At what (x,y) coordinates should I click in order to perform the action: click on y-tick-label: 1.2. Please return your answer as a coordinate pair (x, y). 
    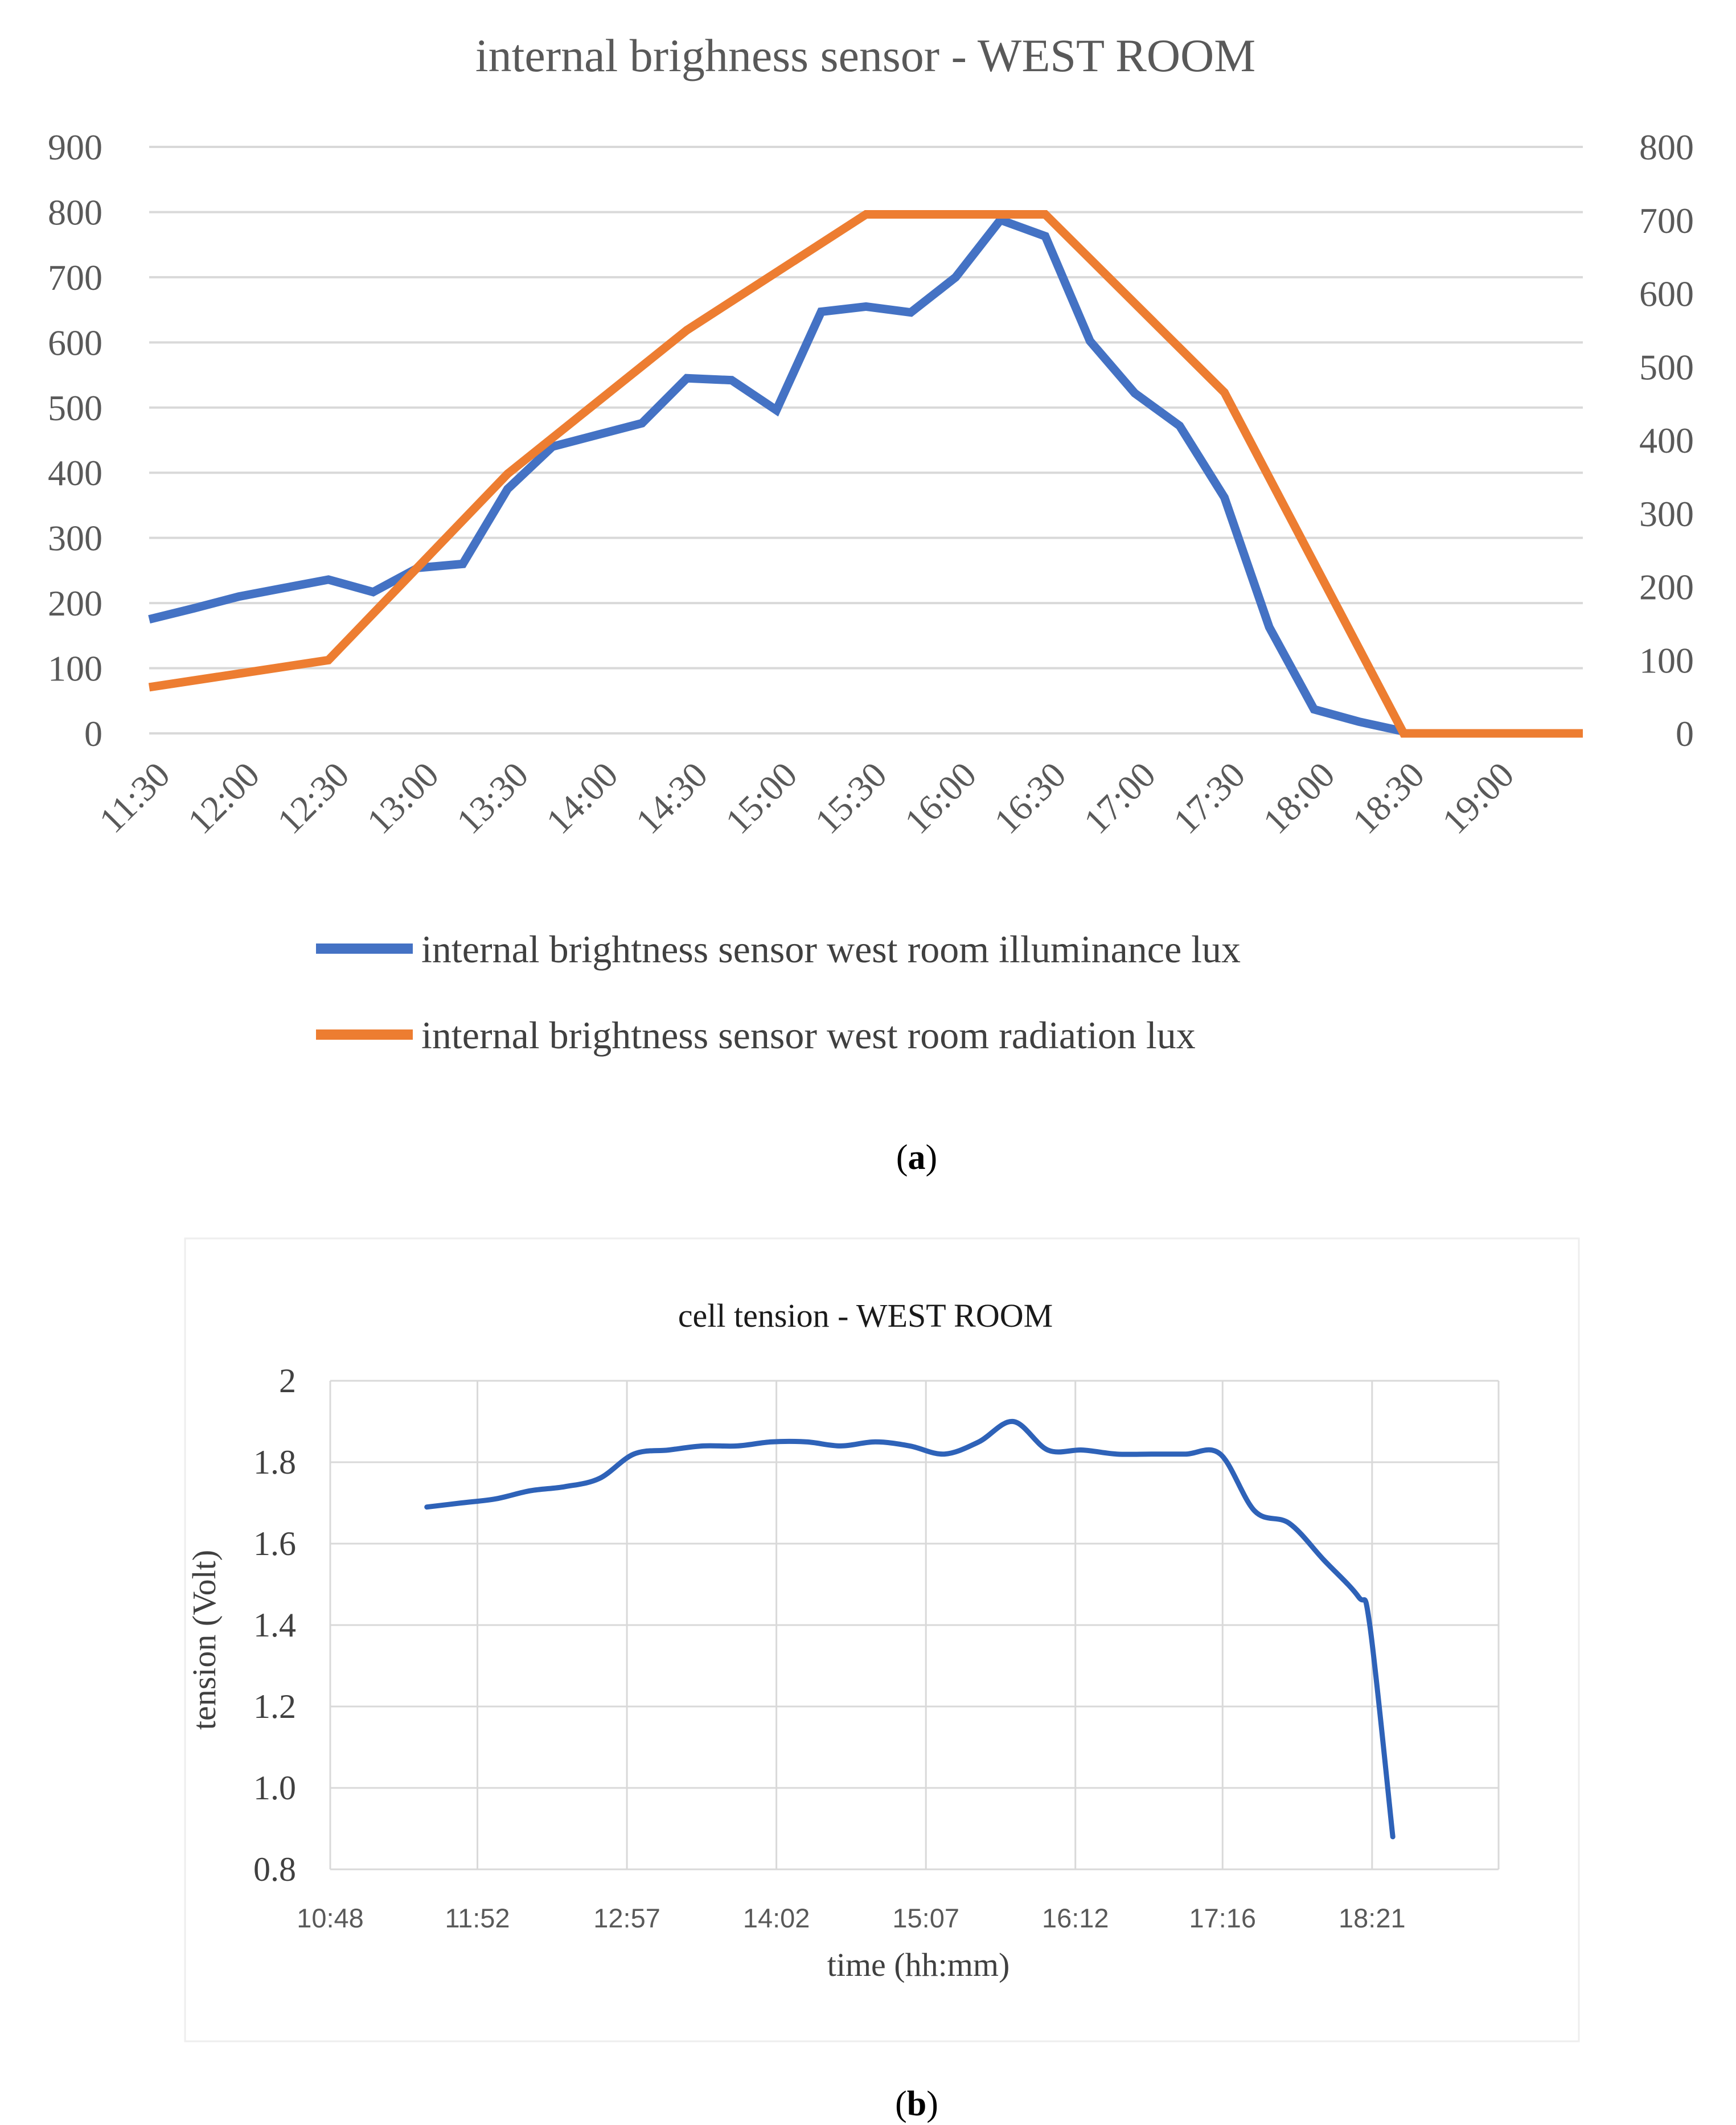
    Looking at the image, I should click on (275, 1706).